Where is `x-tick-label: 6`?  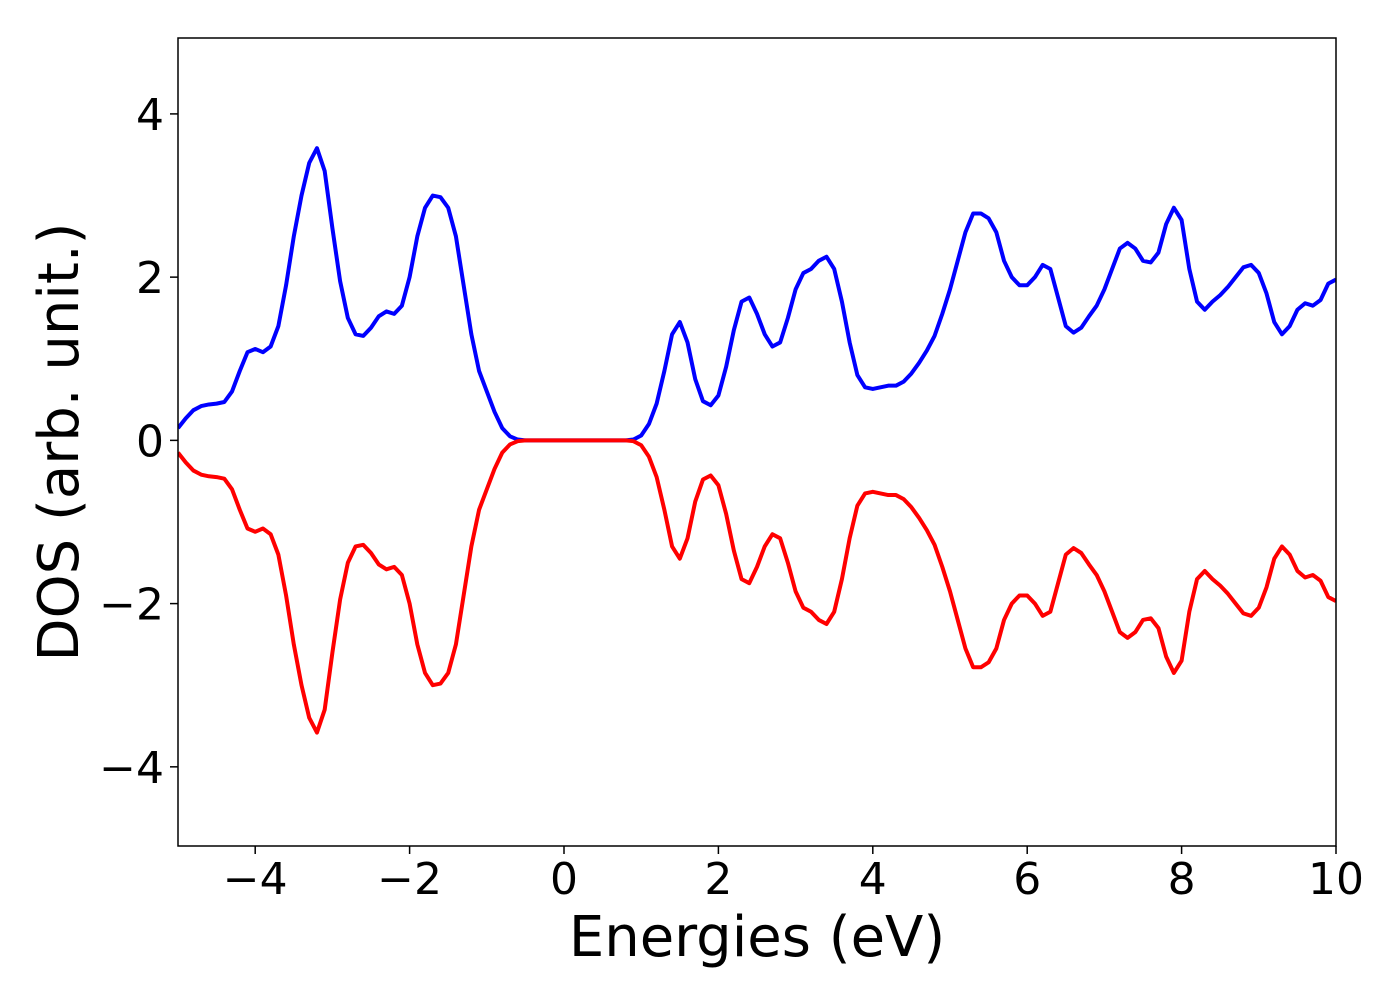
x-tick-label: 6 is located at coordinates (1027, 879).